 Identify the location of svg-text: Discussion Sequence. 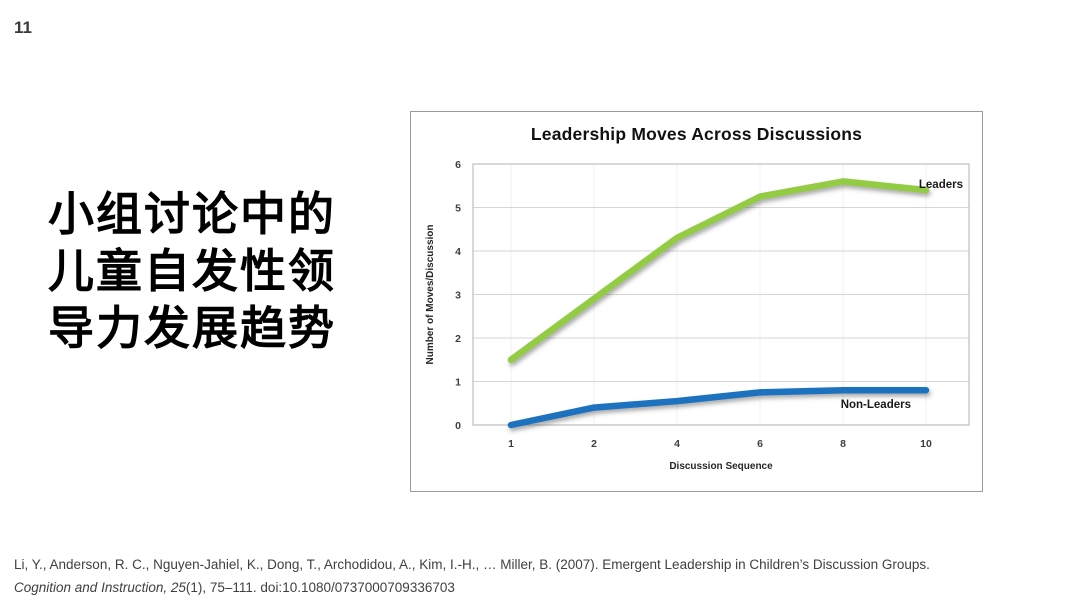
(721, 466).